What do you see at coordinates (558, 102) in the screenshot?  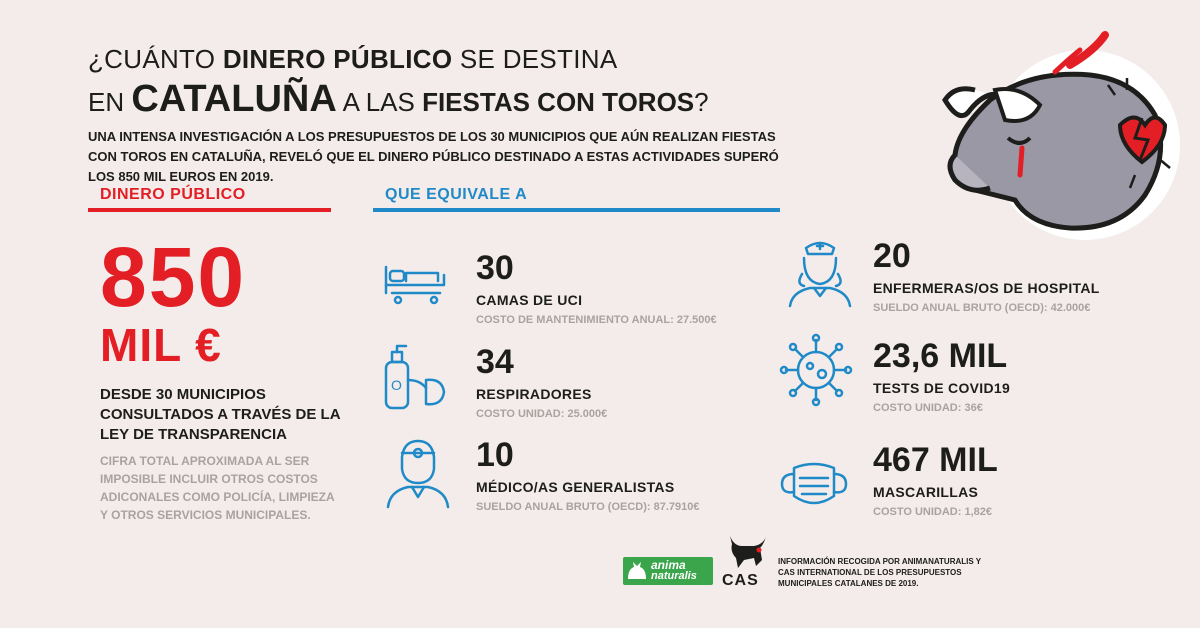 I see `title-bold-text: FIESTAS CON TOROS` at bounding box center [558, 102].